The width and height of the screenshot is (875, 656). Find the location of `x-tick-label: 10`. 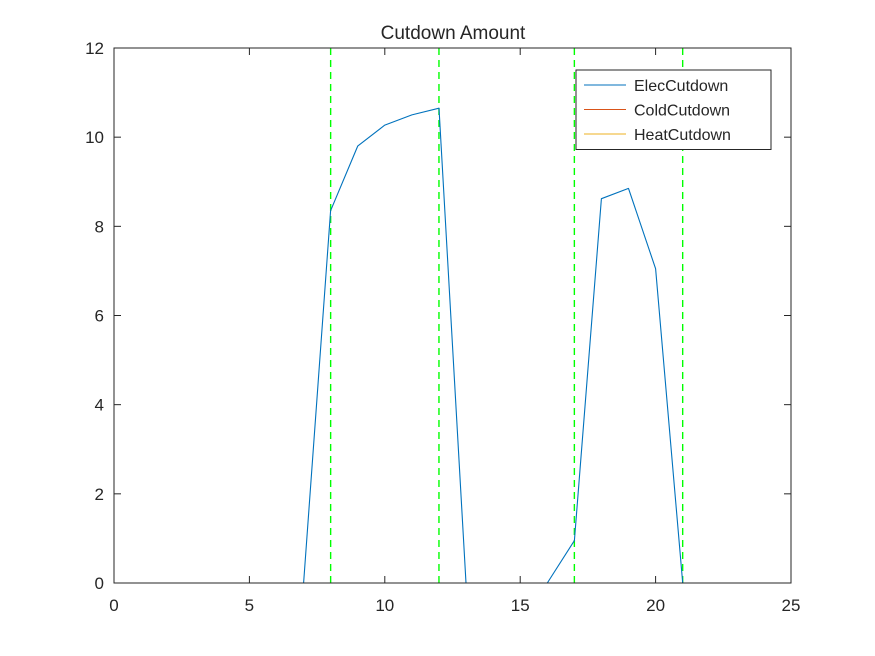

x-tick-label: 10 is located at coordinates (384, 605).